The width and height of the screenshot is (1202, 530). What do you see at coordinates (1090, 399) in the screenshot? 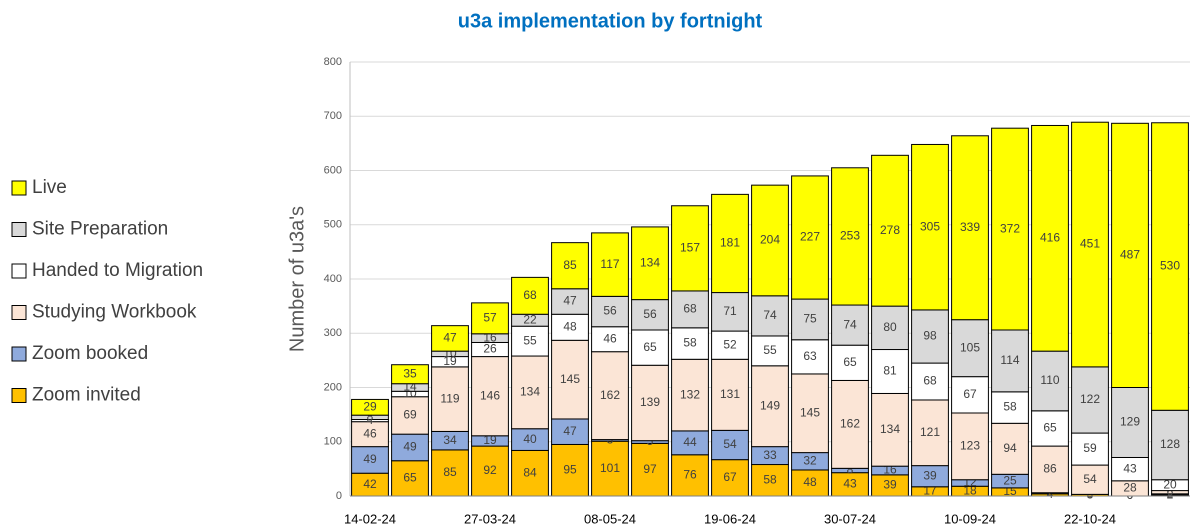
I see `data-label: 122` at bounding box center [1090, 399].